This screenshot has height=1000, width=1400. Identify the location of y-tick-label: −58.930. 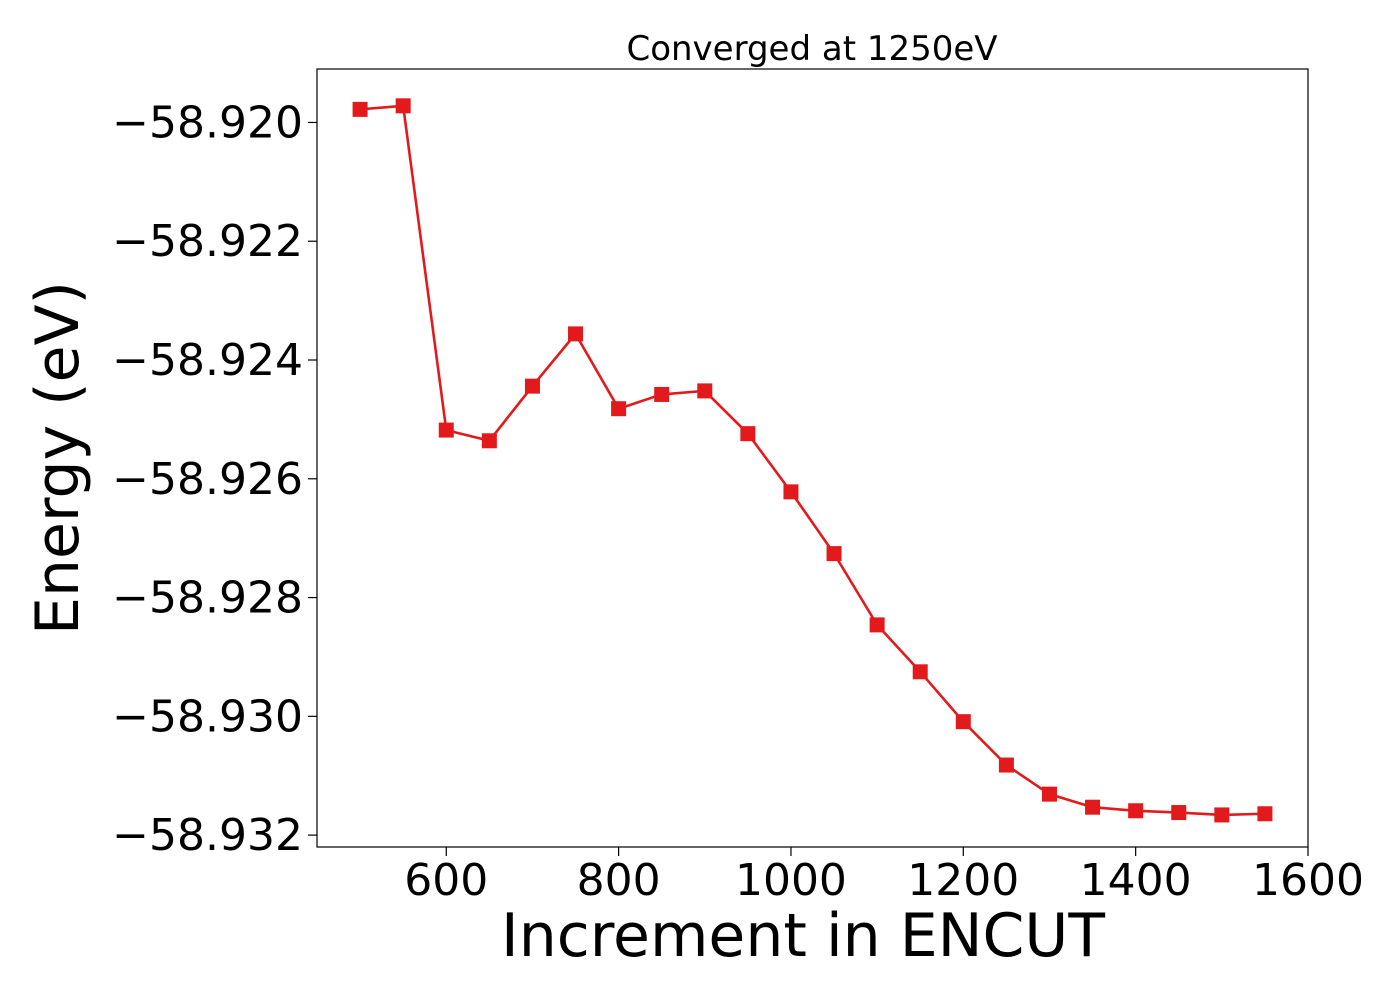
(207, 716).